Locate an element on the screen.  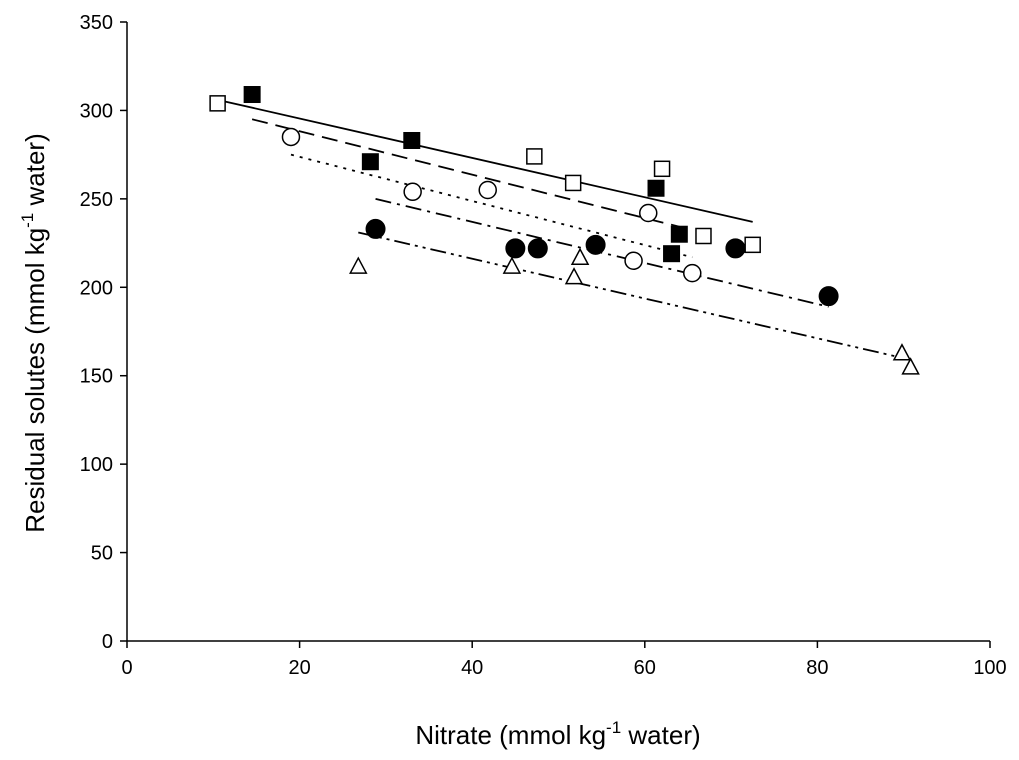
fit-line-dotted is located at coordinates (491, 206).